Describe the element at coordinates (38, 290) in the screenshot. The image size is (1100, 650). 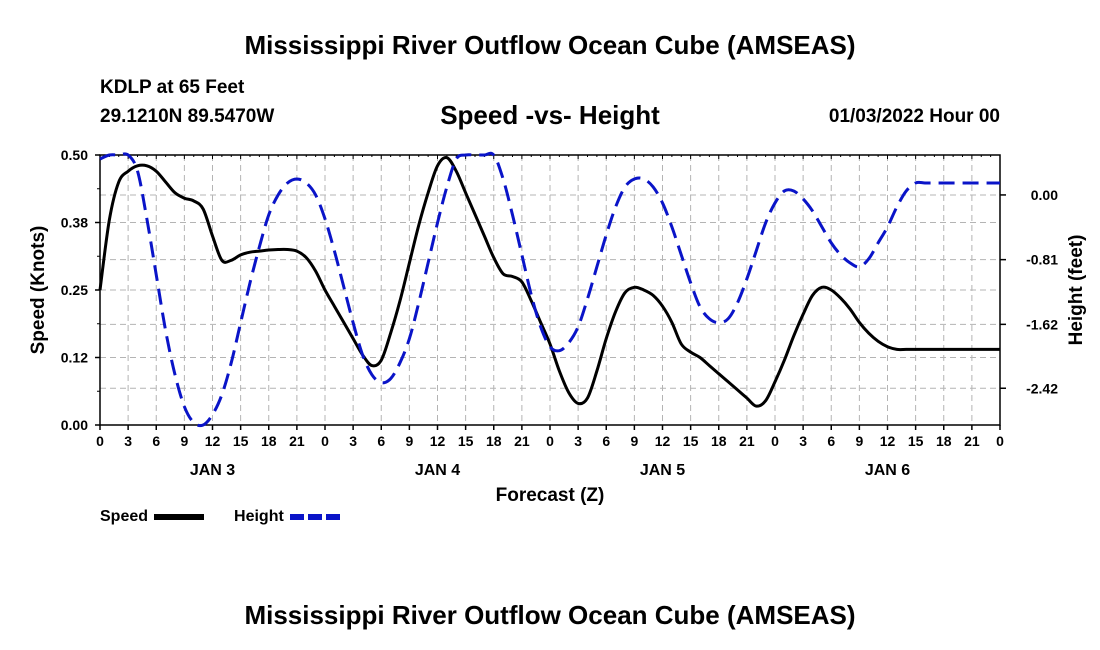
I see `y-axis-label: Speed (Knots)` at that location.